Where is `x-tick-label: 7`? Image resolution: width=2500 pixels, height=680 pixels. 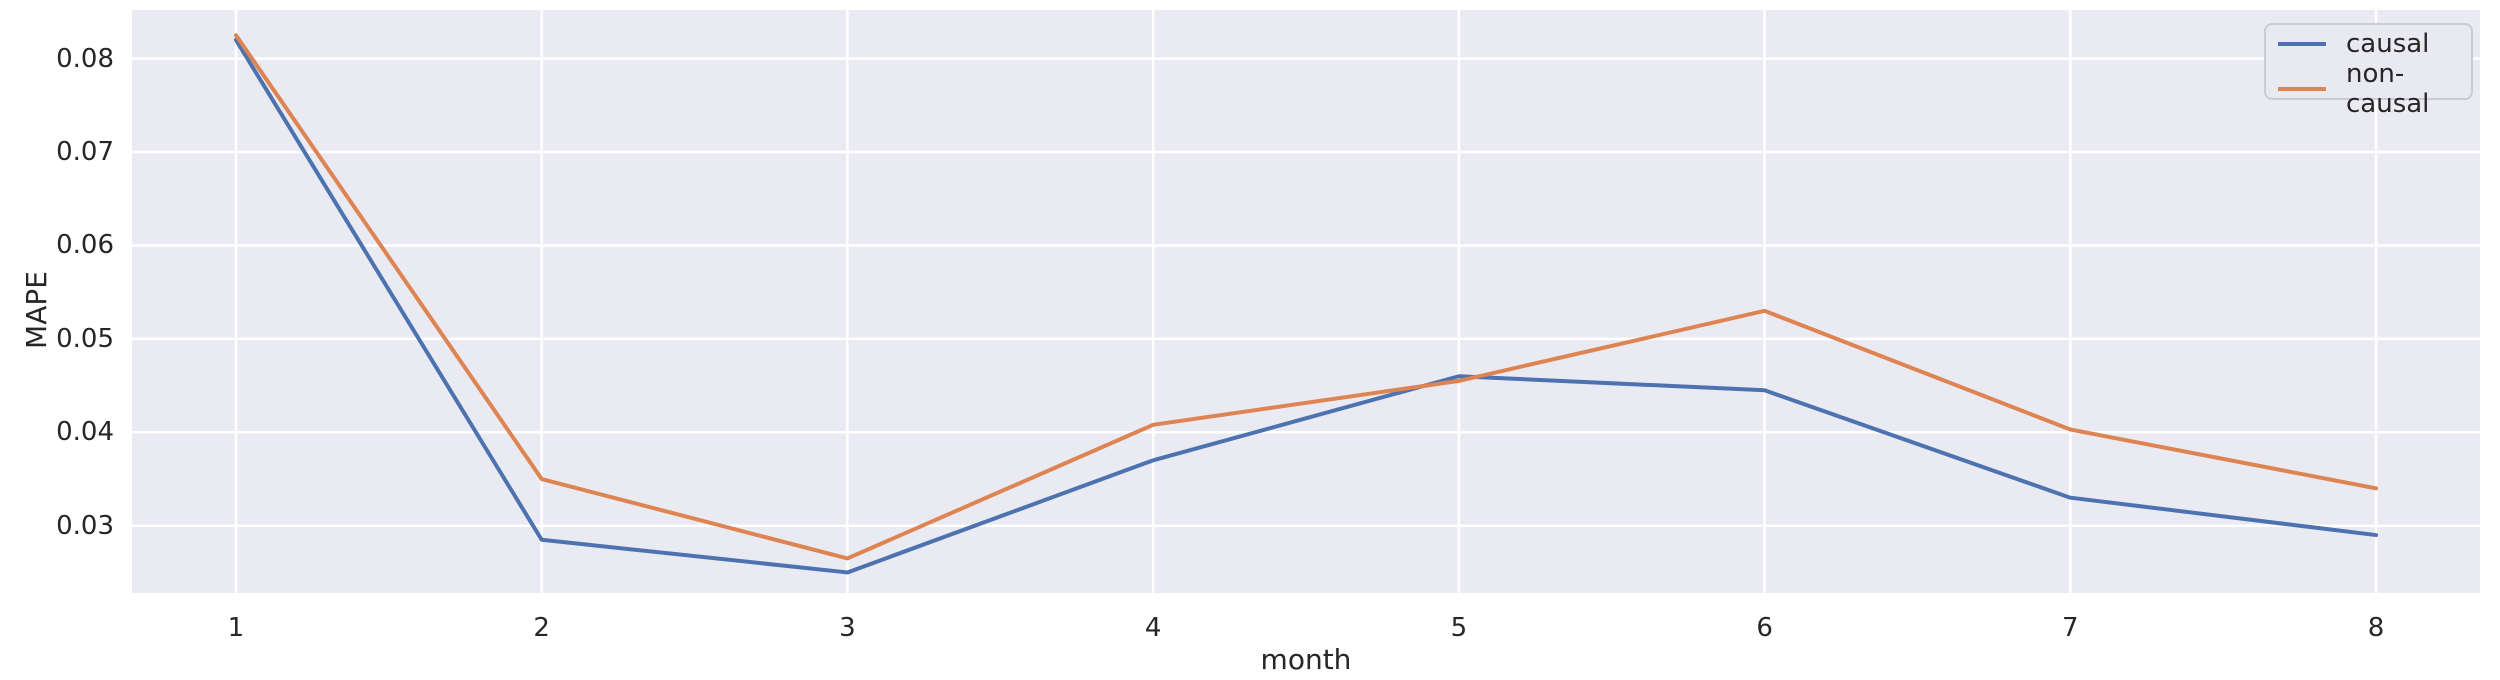
x-tick-label: 7 is located at coordinates (2070, 628).